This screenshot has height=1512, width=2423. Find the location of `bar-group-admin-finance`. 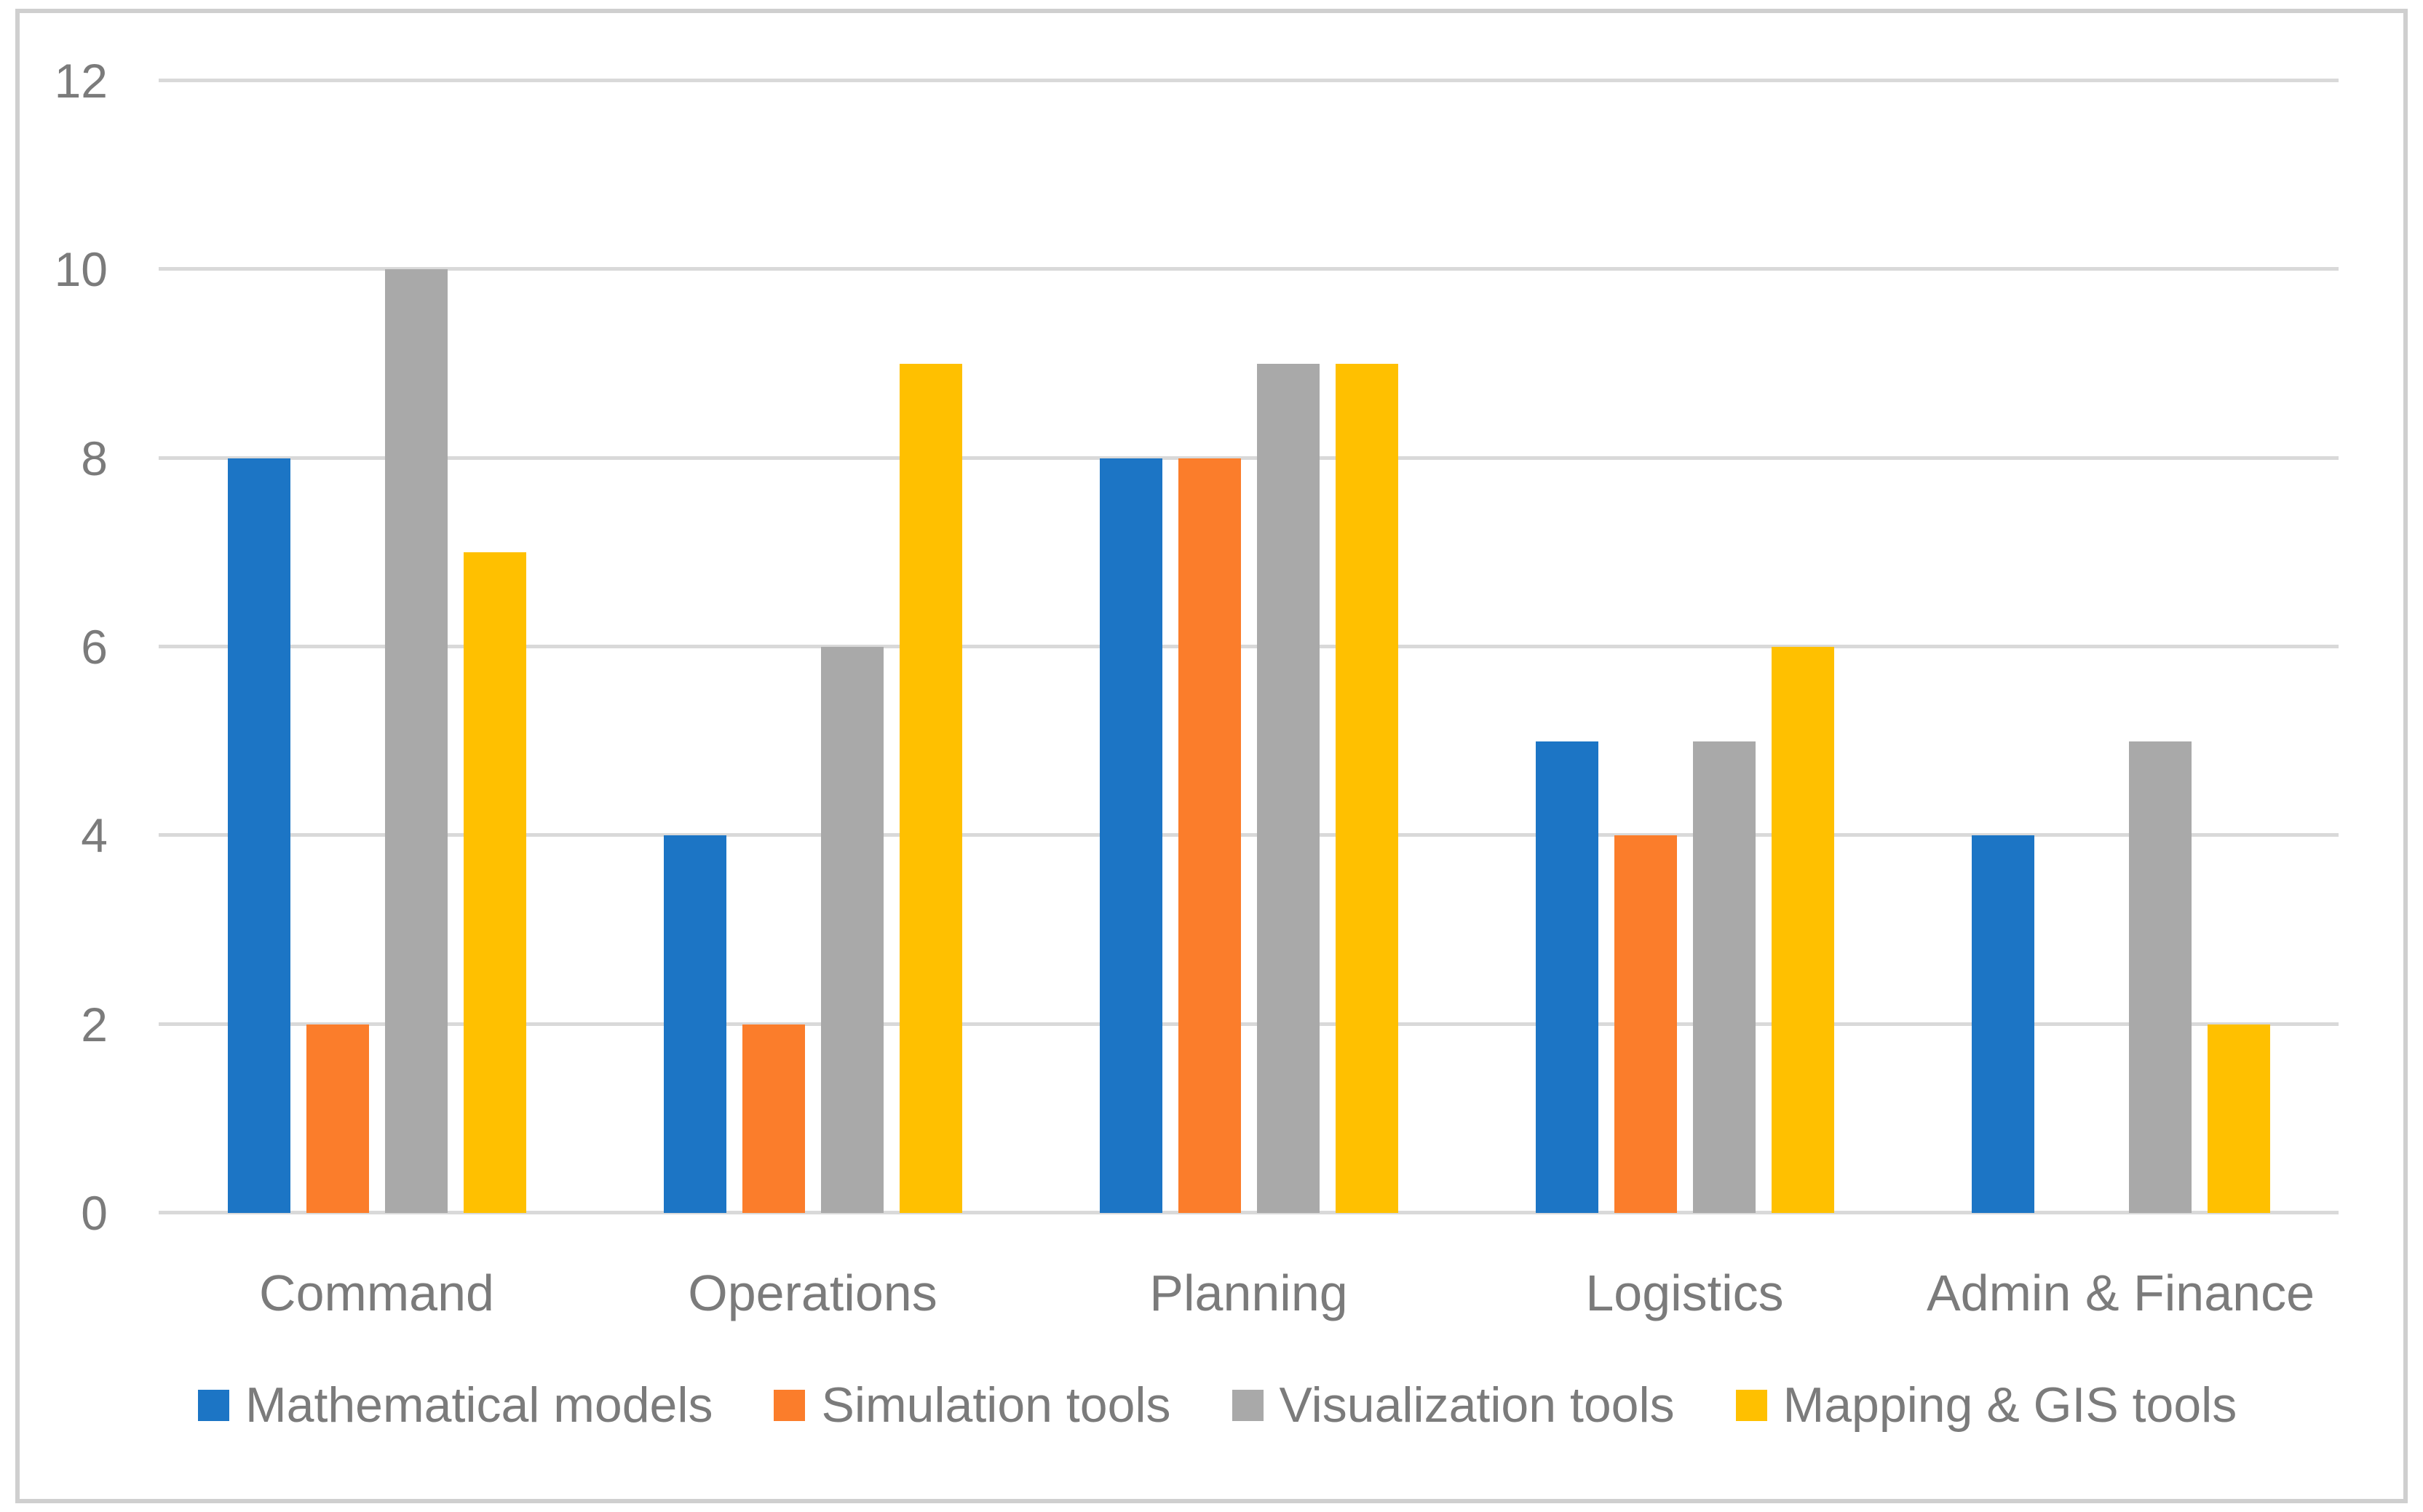

bar-group-admin-finance is located at coordinates (2121, 647).